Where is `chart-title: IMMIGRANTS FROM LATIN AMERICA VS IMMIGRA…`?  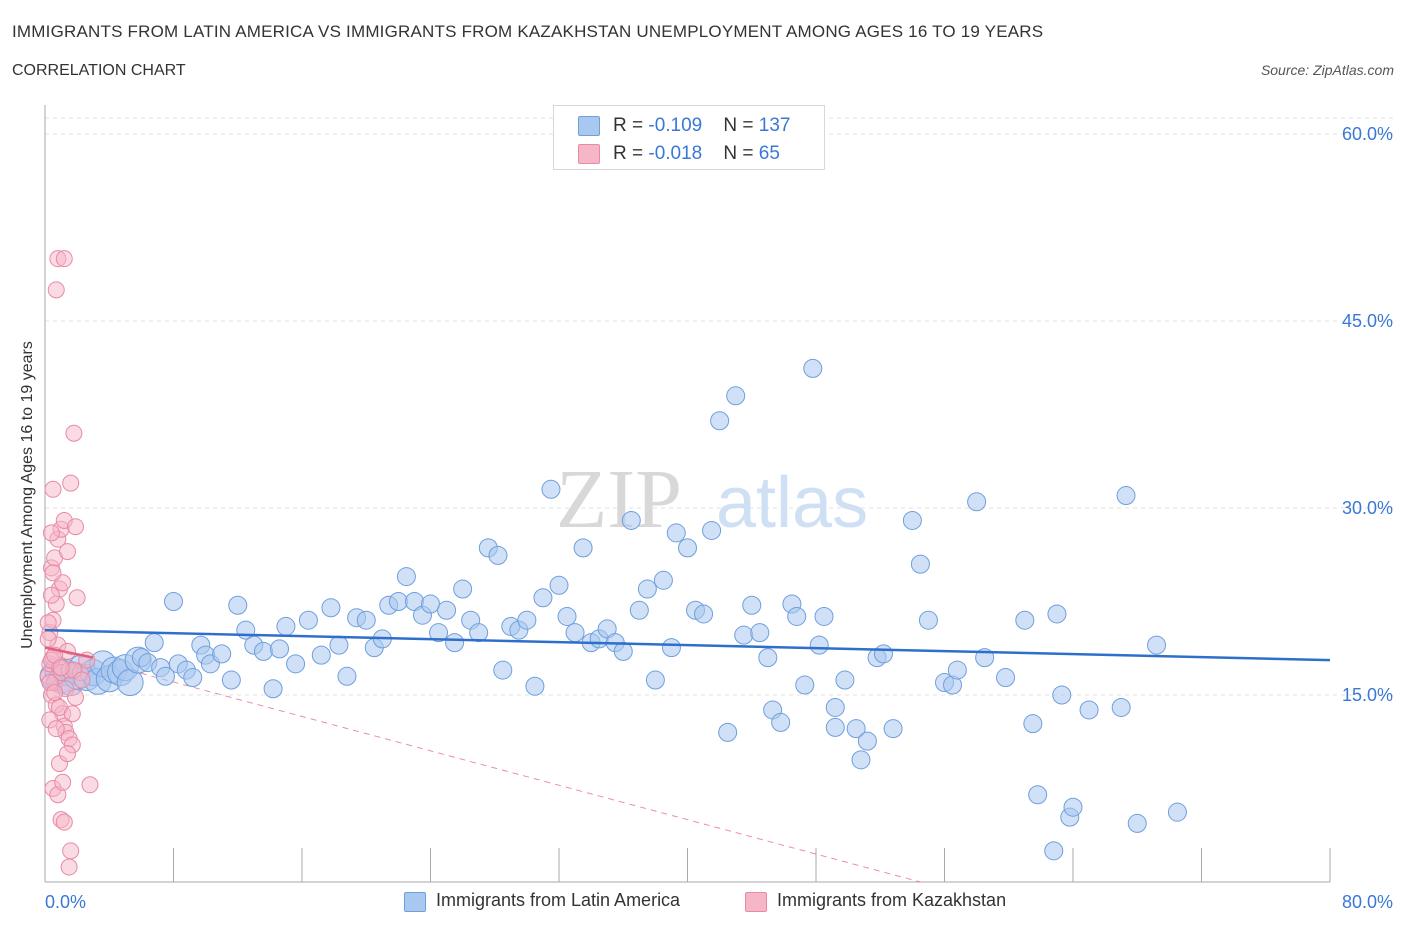
chart-title: IMMIGRANTS FROM LATIN AMERICA VS IMMIGRA… is located at coordinates (528, 31).